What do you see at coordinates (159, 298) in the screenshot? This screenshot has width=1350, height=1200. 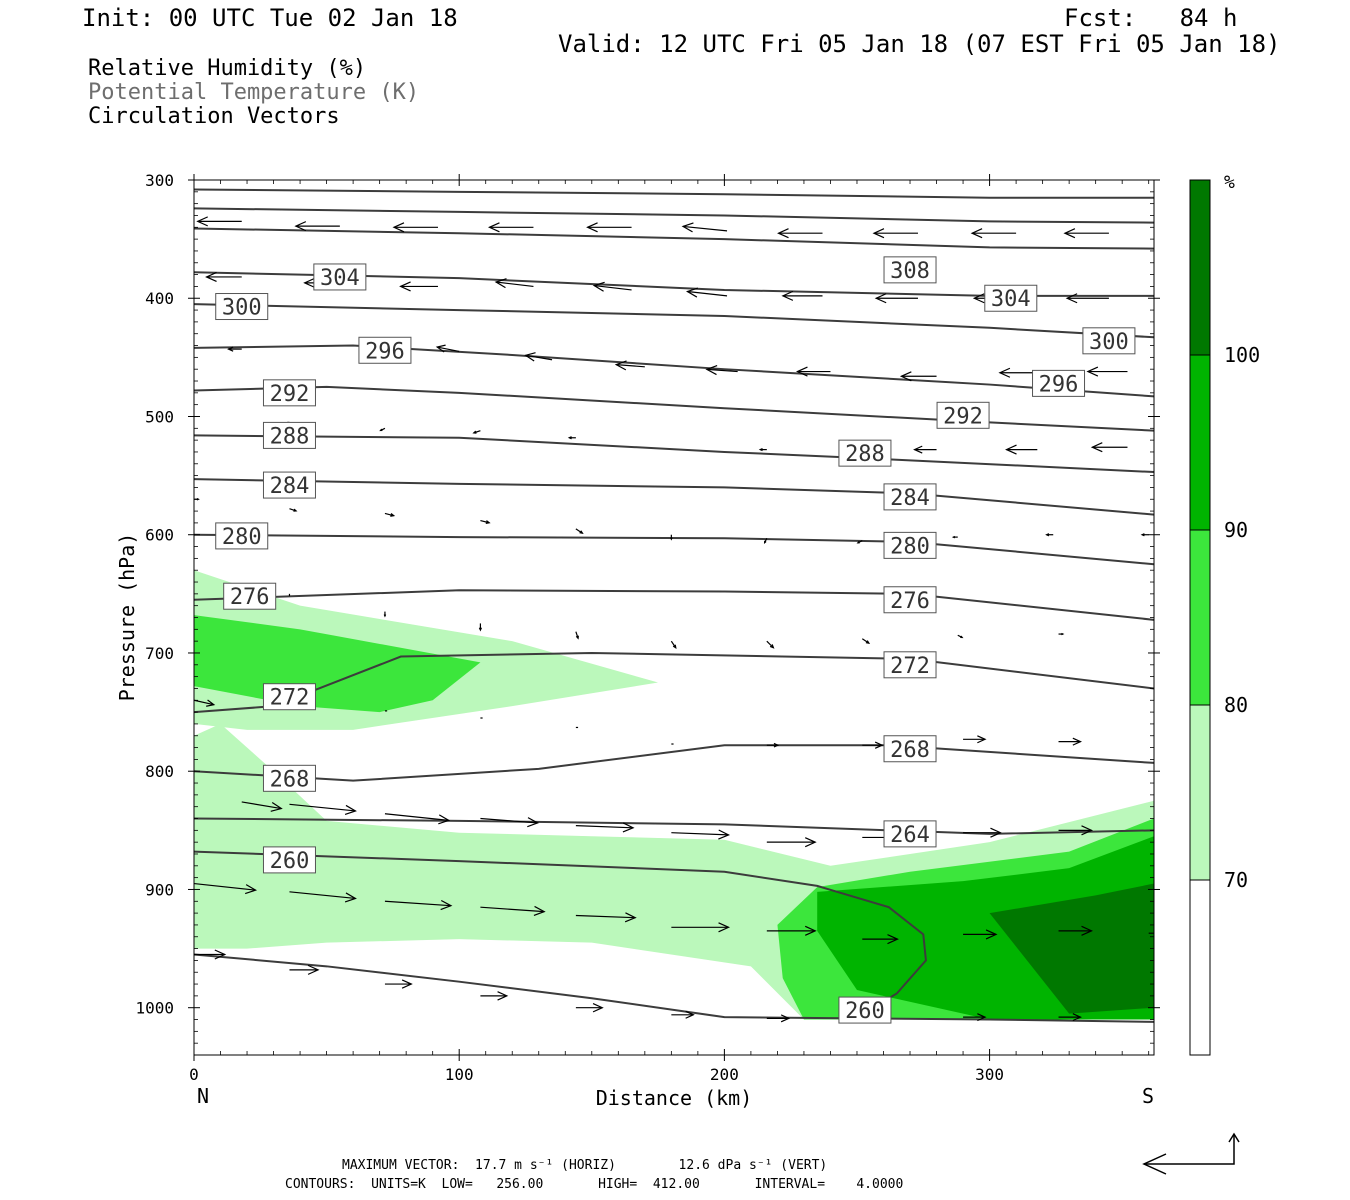 I see `y-tick-label: 400` at bounding box center [159, 298].